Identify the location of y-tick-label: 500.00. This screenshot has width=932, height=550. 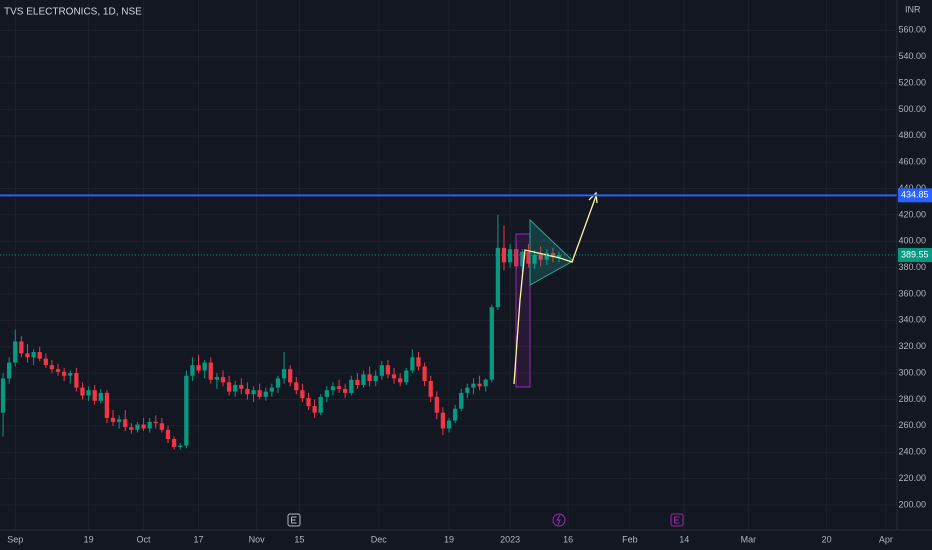
(912, 109).